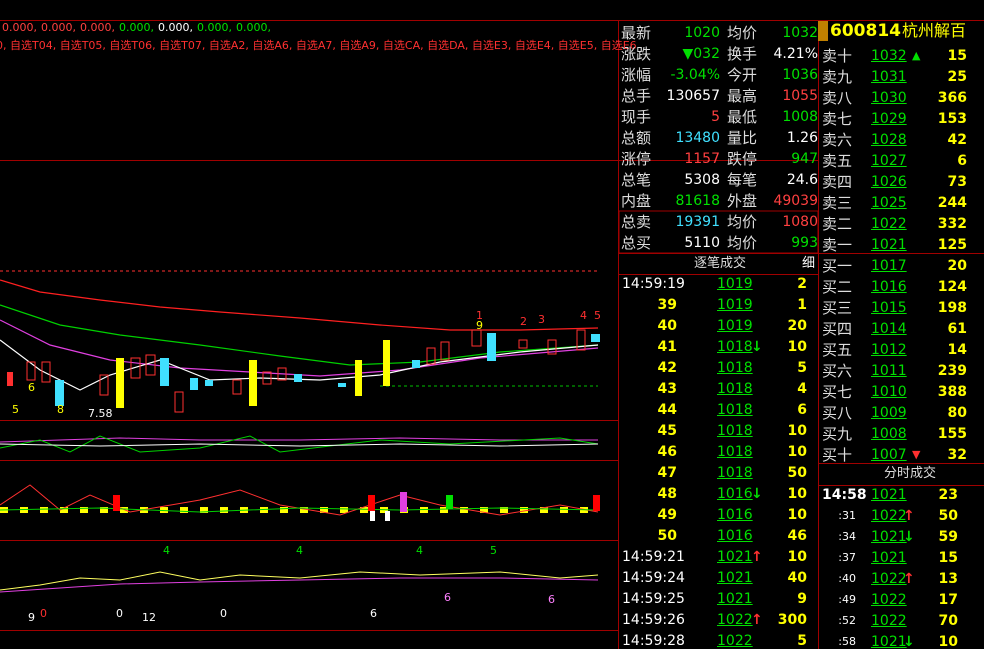 The height and width of the screenshot is (649, 984). I want to click on tick-volume: 17, so click(948, 600).